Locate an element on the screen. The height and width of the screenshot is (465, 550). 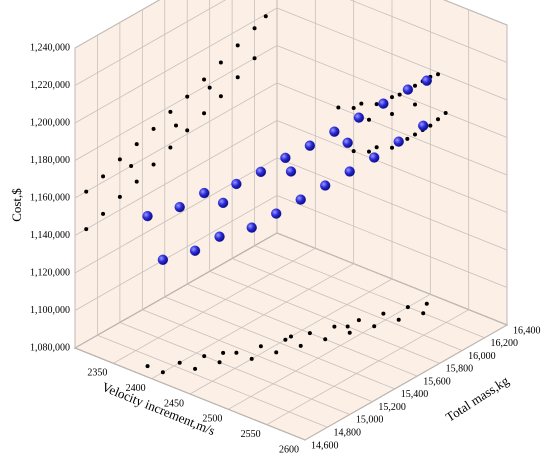
x-tick-label: 2350 is located at coordinates (97, 373).